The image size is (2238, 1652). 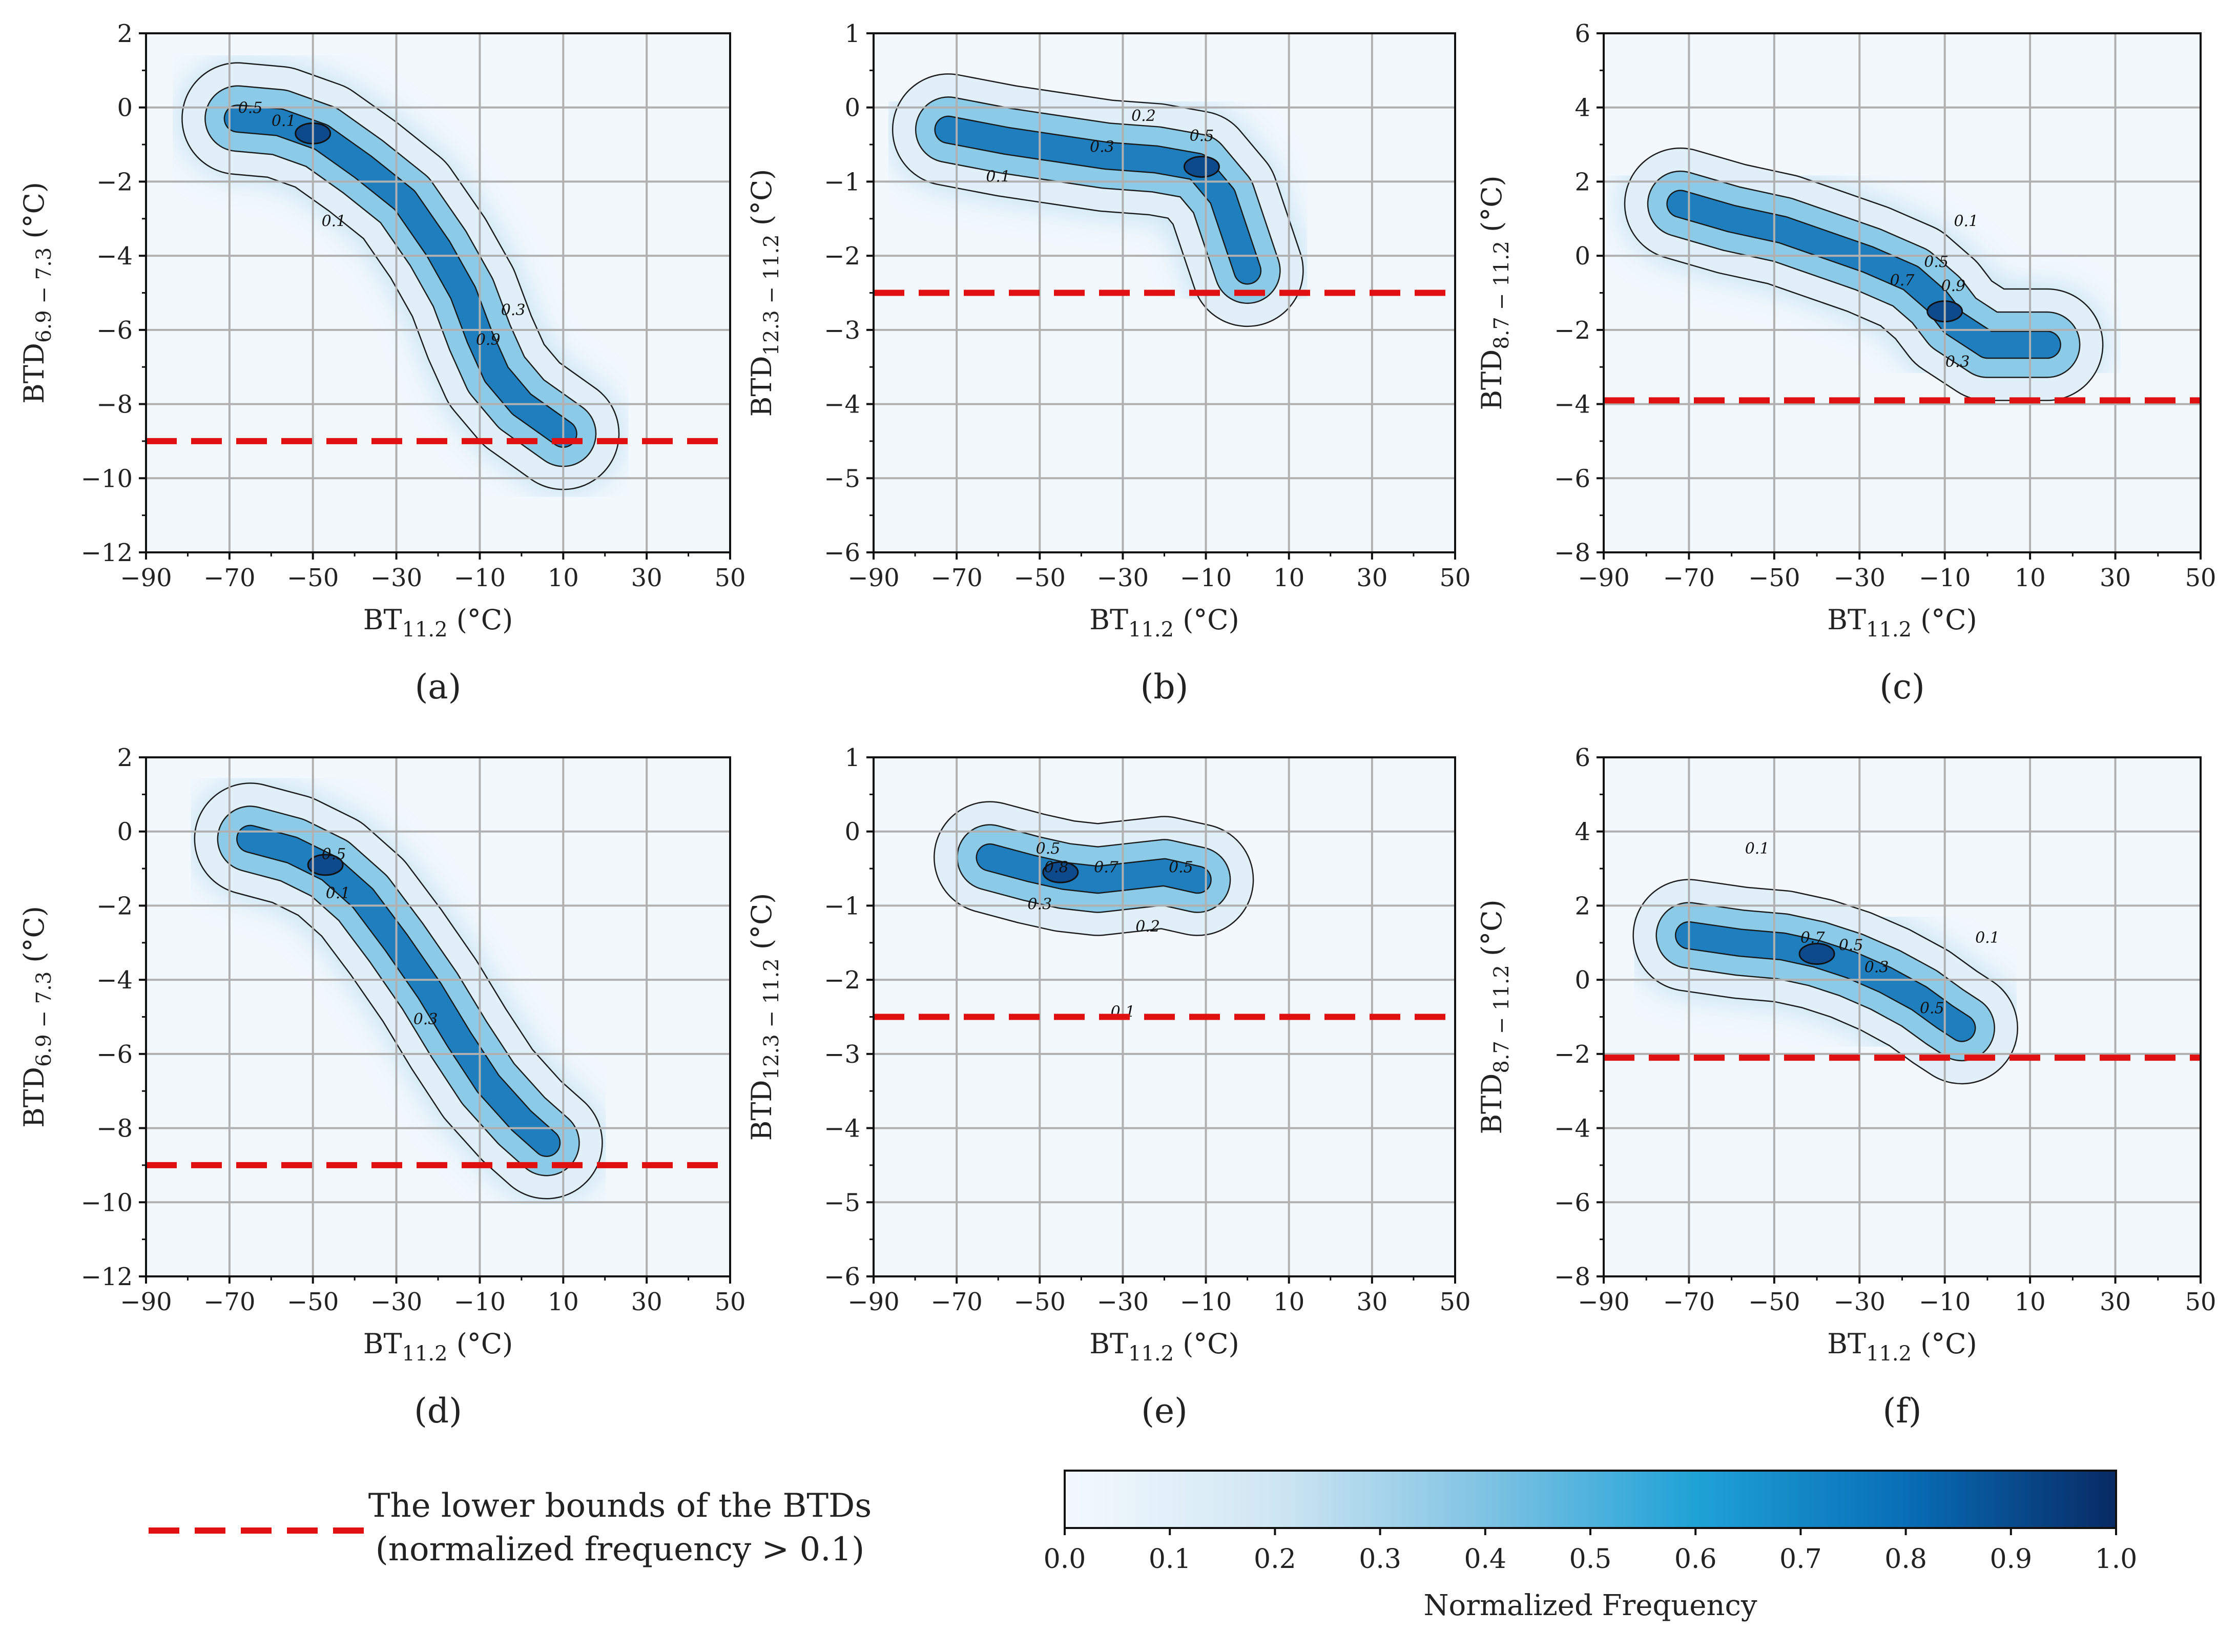 I want to click on y-axis-label-sub: 8.7 − 11.2, so click(x=1502, y=295).